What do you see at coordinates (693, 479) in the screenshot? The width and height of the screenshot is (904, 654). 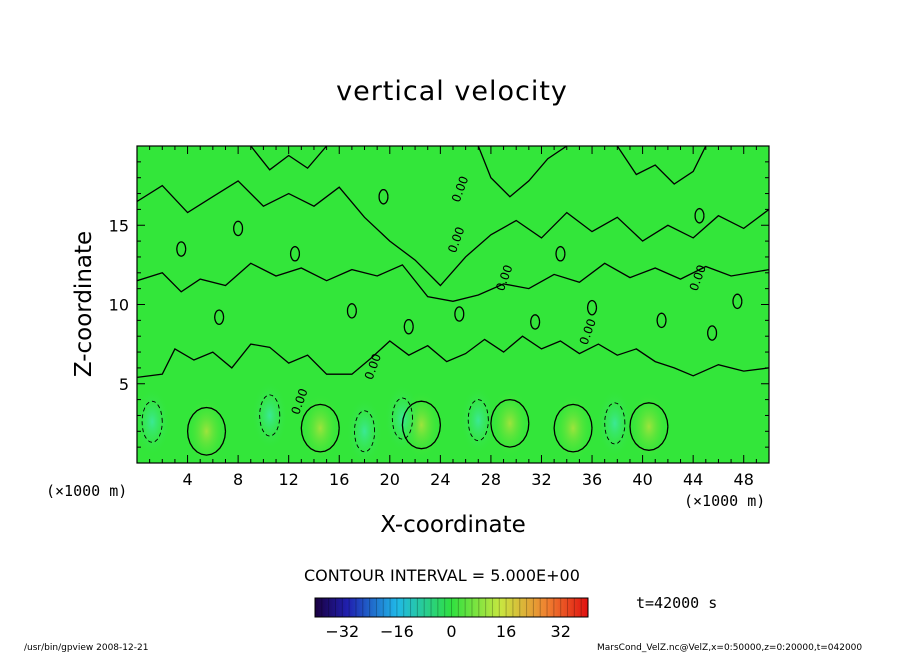 I see `x-tick-label: 44` at bounding box center [693, 479].